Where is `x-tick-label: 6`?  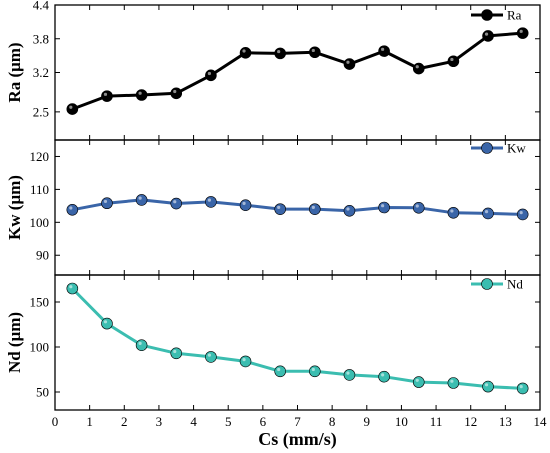 x-tick-label: 6 is located at coordinates (263, 421).